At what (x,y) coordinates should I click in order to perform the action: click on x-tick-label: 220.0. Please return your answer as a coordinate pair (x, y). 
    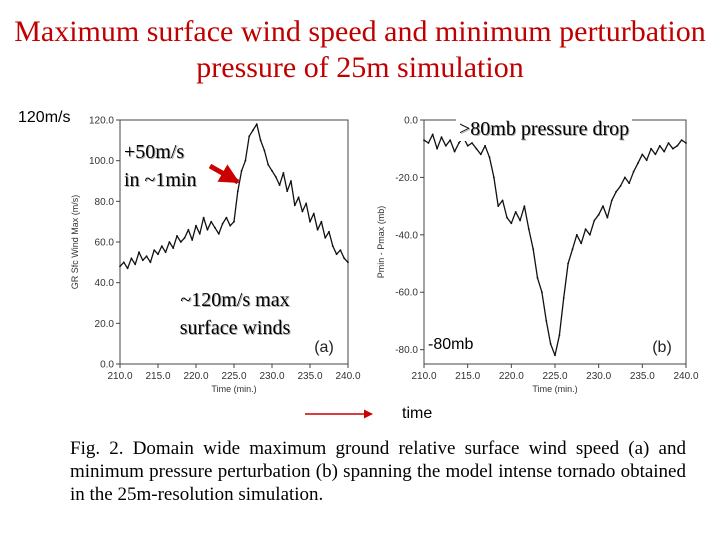
    Looking at the image, I should click on (195, 376).